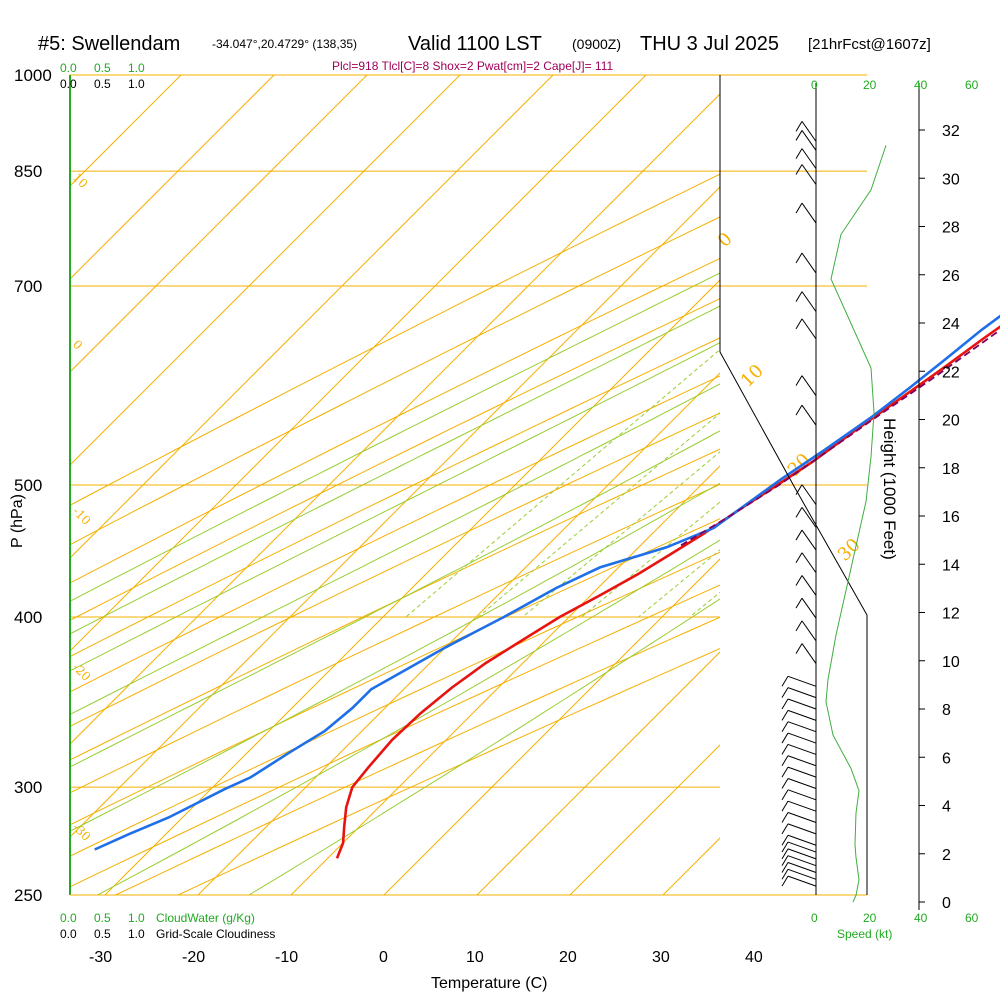 This screenshot has height=1000, width=1000. What do you see at coordinates (100, 957) in the screenshot?
I see `temperature-tick-label: -30` at bounding box center [100, 957].